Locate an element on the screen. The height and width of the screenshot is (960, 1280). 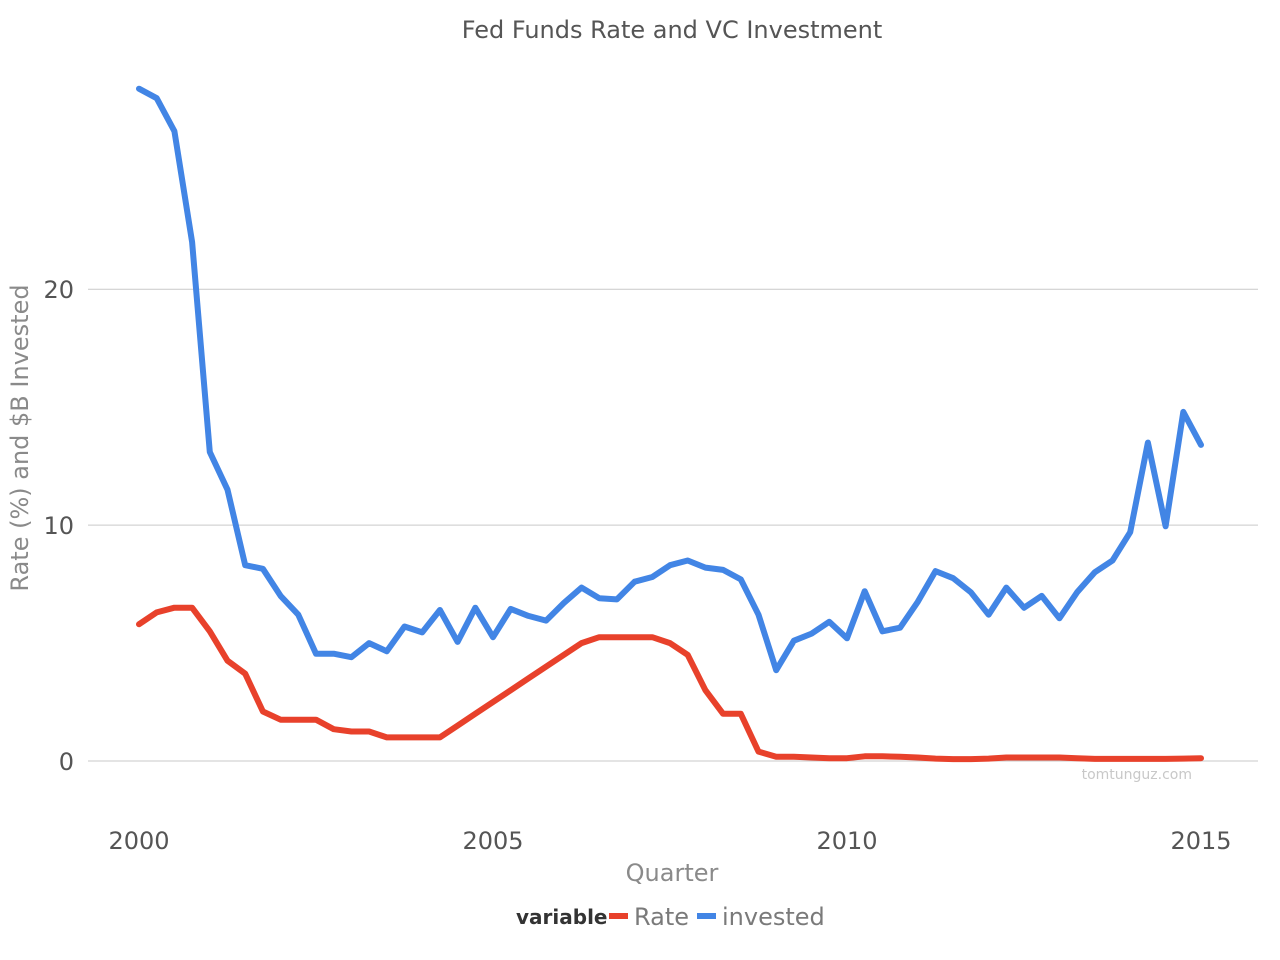
chart-title: Fed Funds Rate and VC Investment is located at coordinates (672, 30).